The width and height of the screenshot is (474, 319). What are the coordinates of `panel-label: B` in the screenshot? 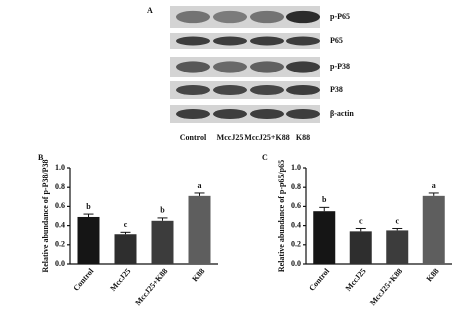 It's located at (41, 157).